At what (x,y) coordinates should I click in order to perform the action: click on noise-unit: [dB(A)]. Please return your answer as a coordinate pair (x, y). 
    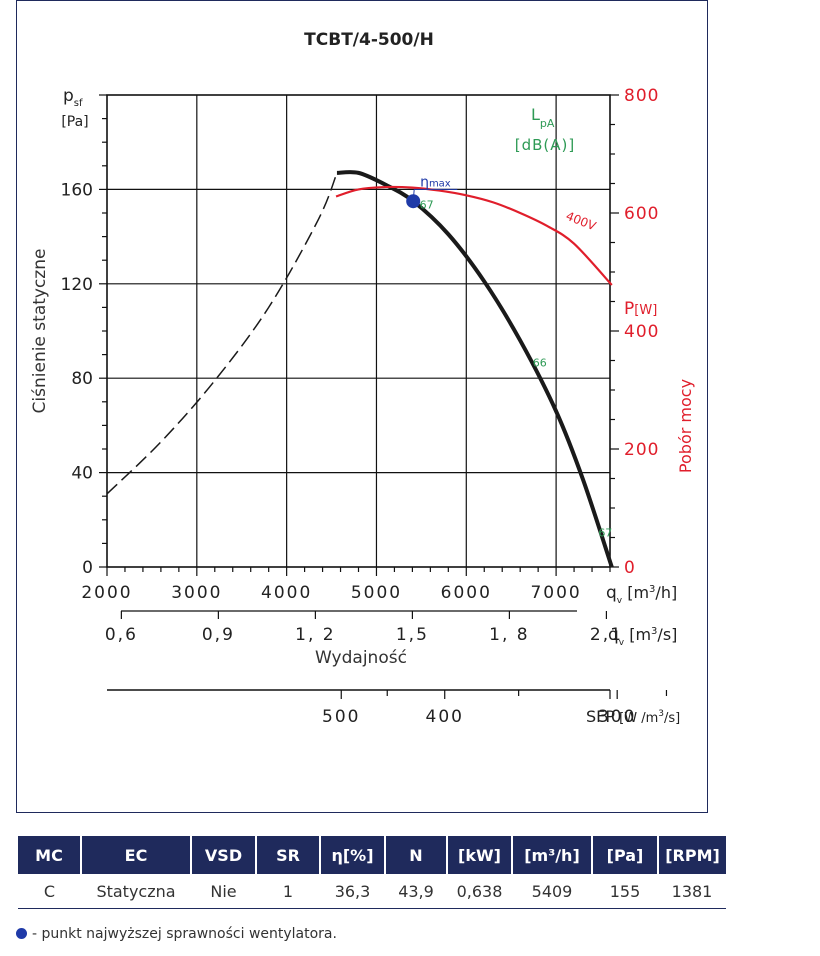
    Looking at the image, I should click on (545, 145).